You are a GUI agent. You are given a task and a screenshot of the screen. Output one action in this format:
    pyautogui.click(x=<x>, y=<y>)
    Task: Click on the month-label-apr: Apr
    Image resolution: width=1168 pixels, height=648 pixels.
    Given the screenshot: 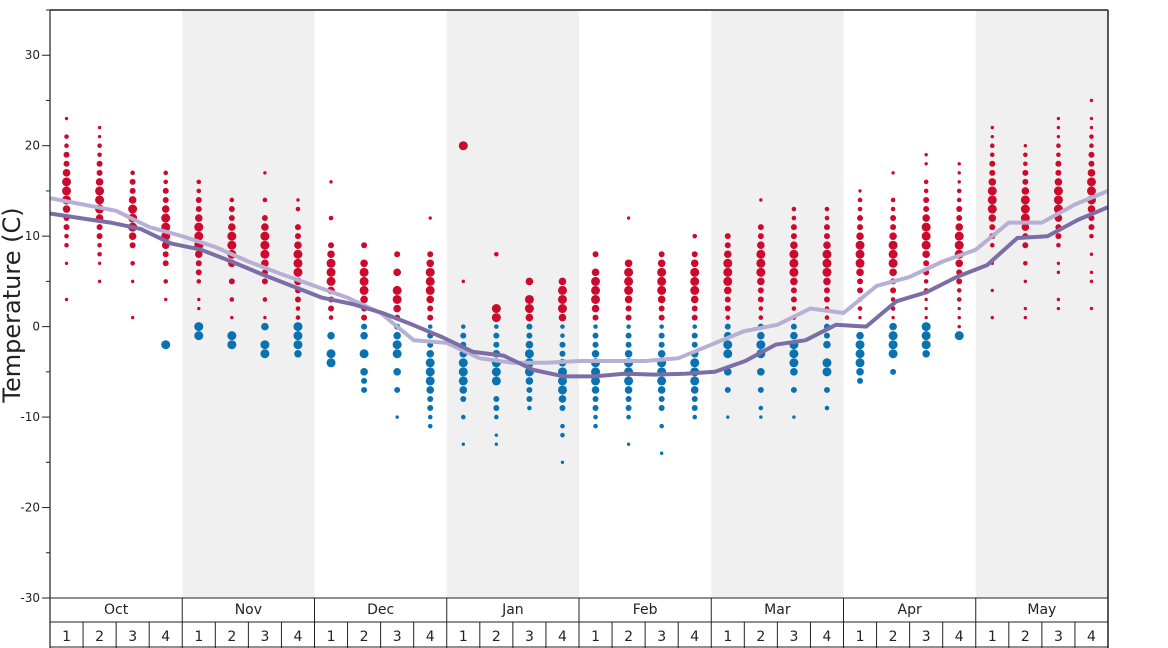 What is the action you would take?
    pyautogui.click(x=910, y=610)
    